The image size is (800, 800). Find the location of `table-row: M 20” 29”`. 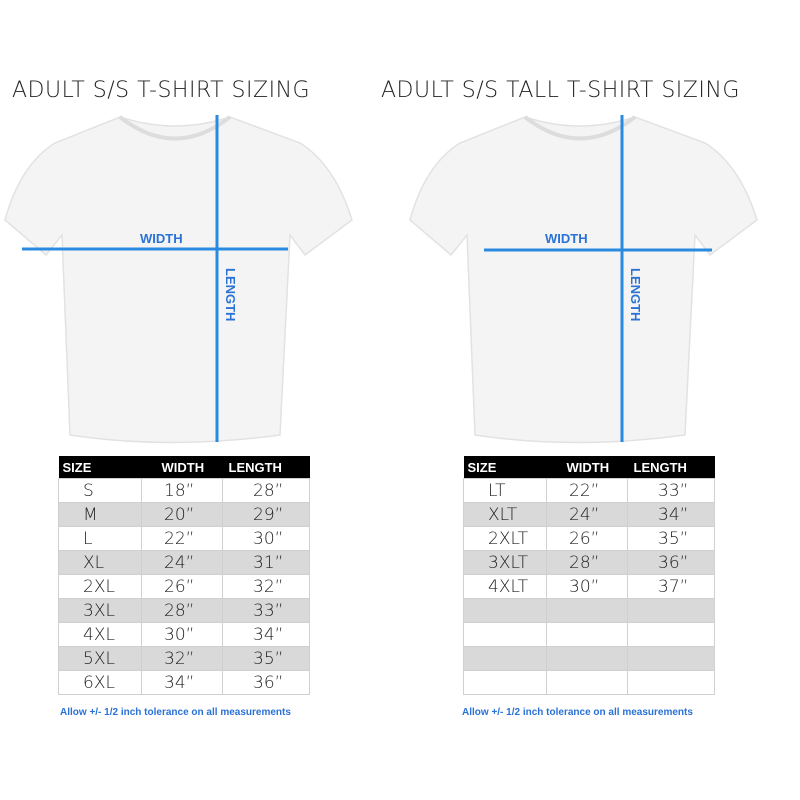

table-row: M 20” 29” is located at coordinates (184, 514).